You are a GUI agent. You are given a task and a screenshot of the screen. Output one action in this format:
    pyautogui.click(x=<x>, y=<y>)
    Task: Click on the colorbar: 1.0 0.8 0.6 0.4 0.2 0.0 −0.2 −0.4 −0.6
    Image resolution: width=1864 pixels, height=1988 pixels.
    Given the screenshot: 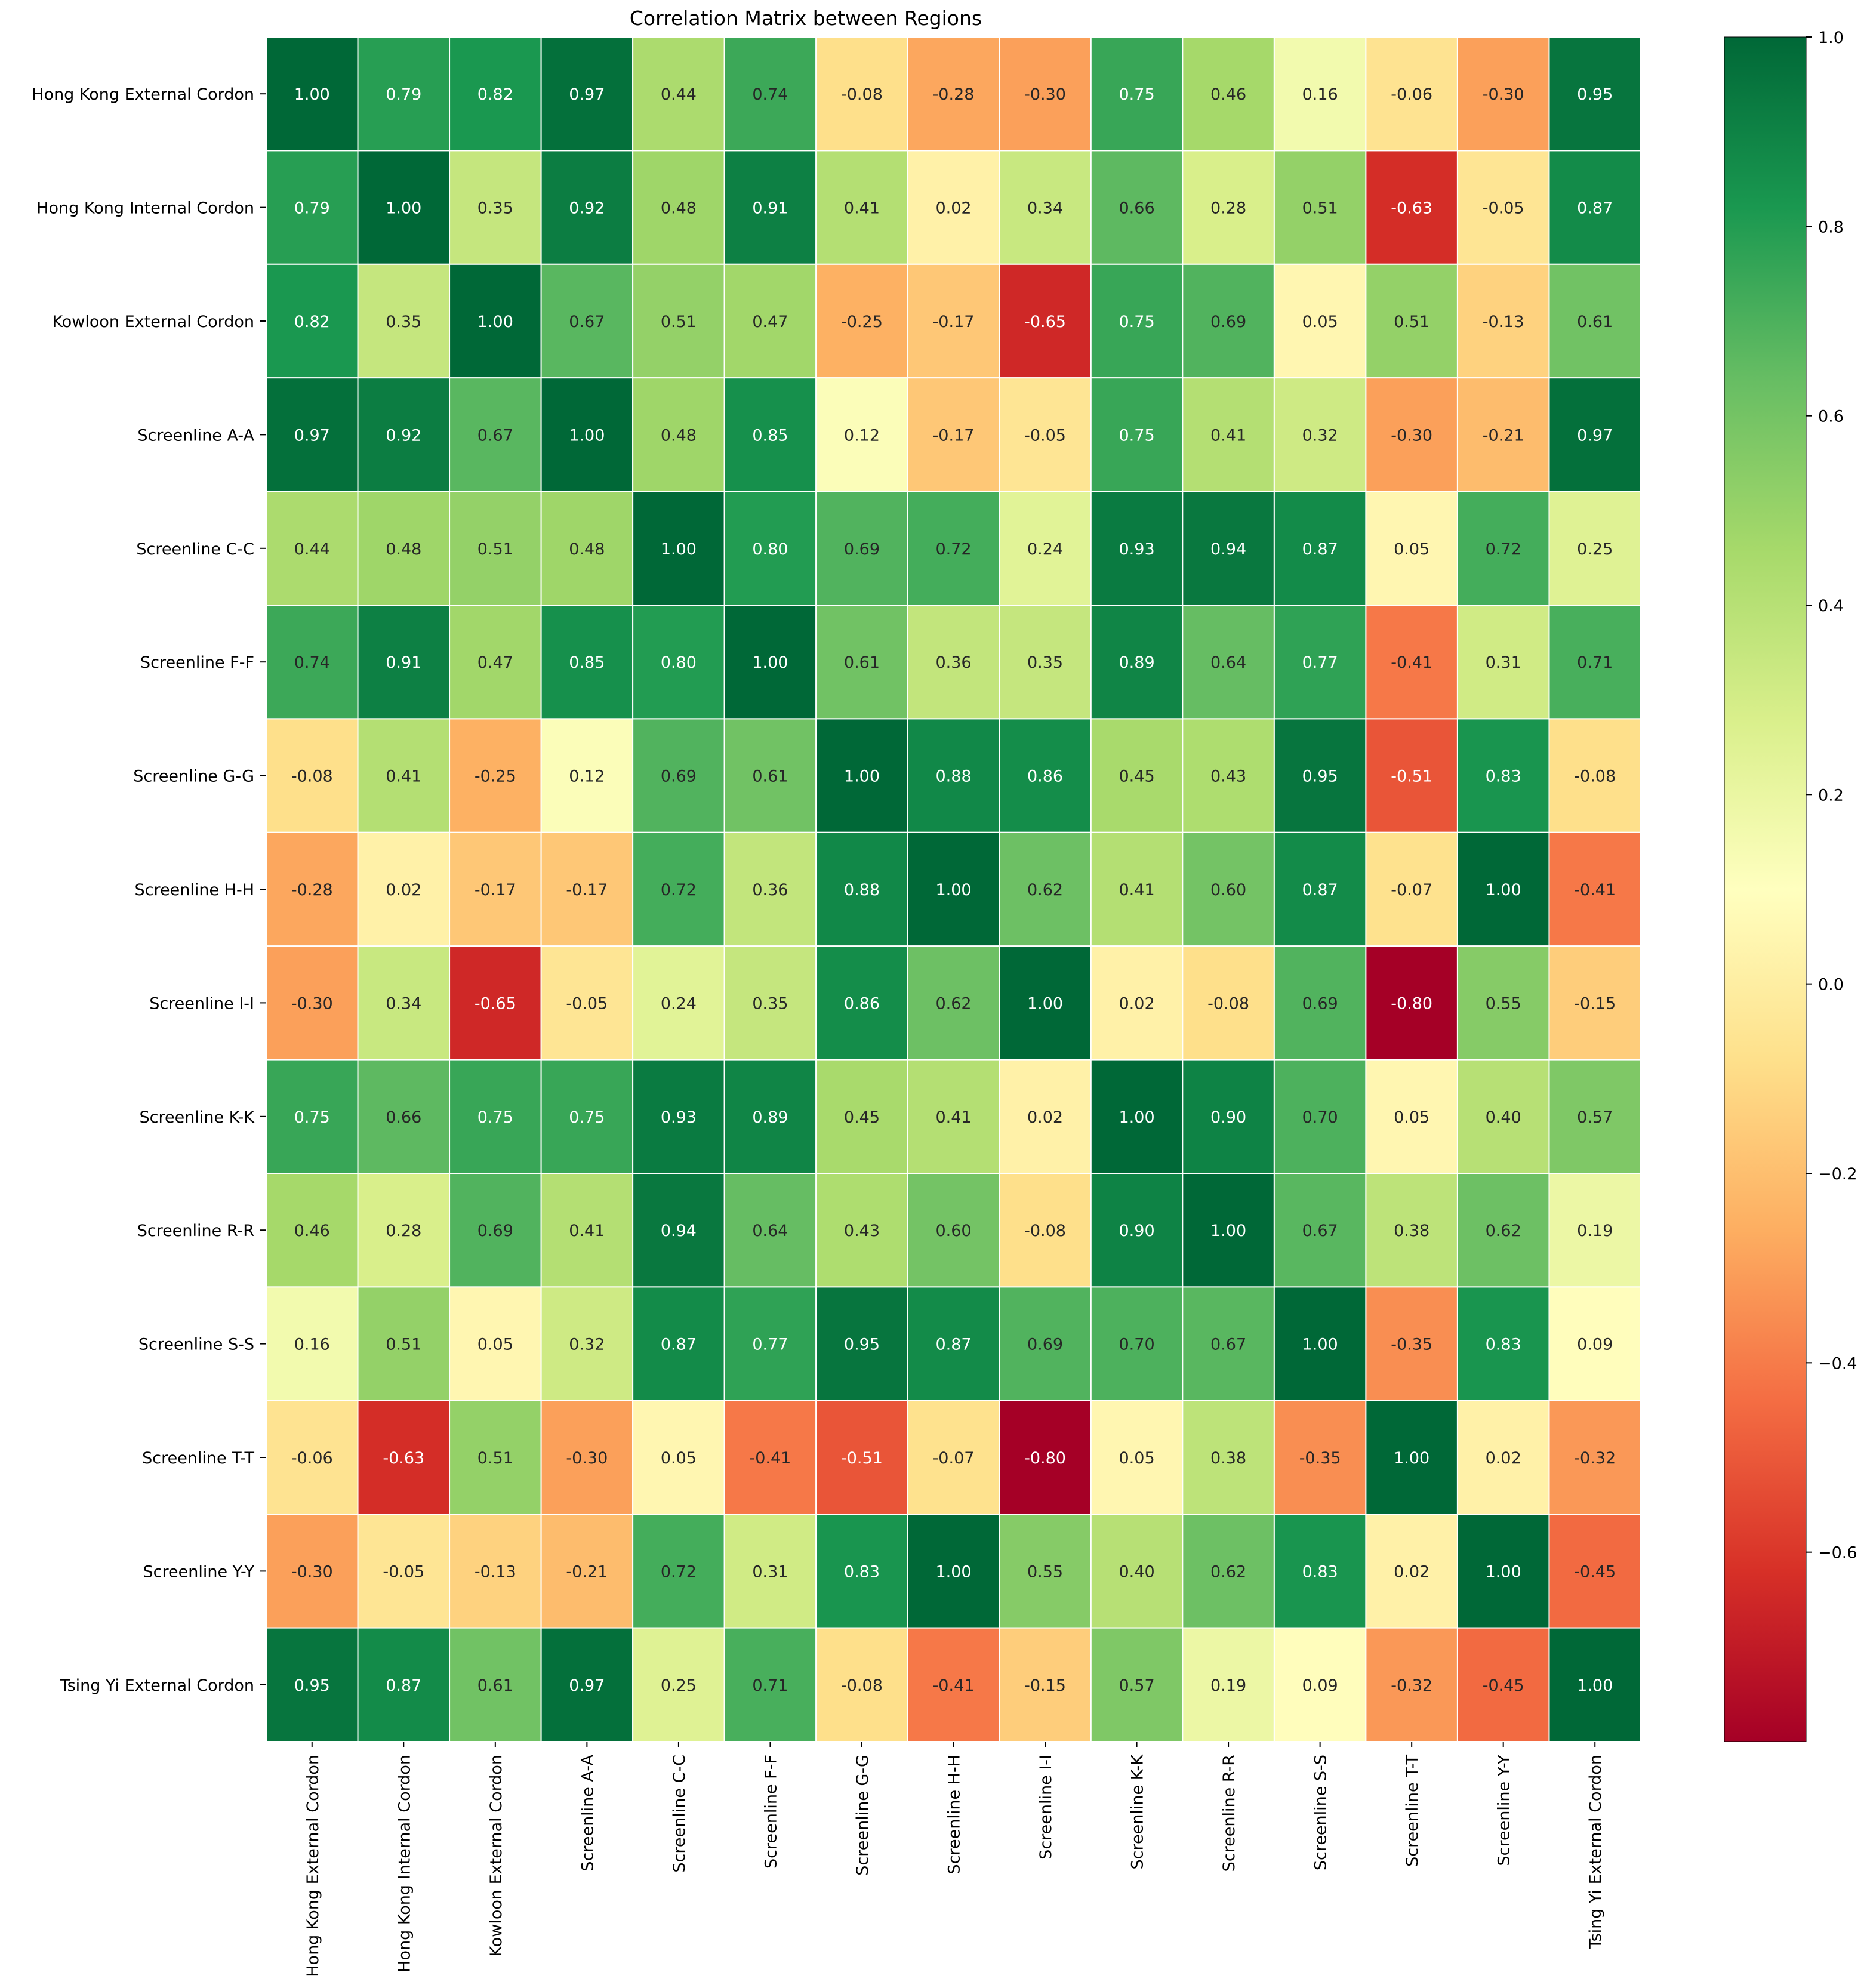 What is the action you would take?
    pyautogui.click(x=1790, y=886)
    